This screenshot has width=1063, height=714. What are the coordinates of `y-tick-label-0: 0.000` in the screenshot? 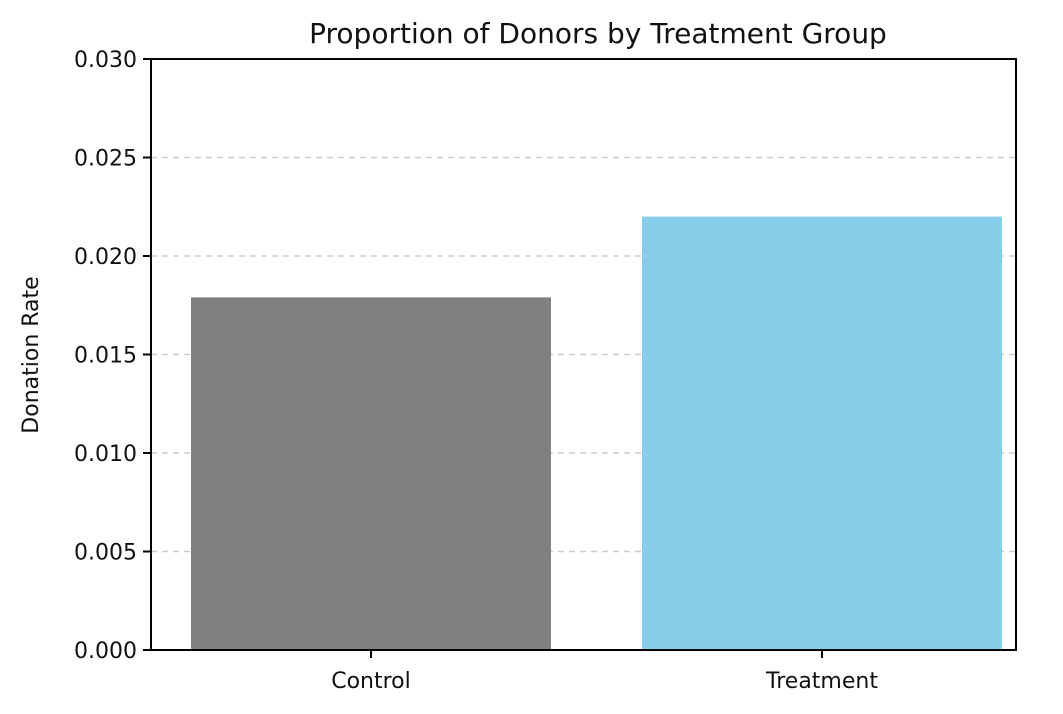 It's located at (105, 651).